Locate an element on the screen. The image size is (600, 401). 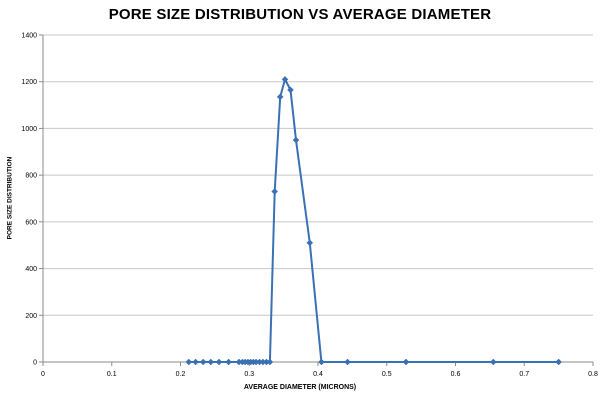
x-tick-label-7: 0.7 is located at coordinates (524, 374).